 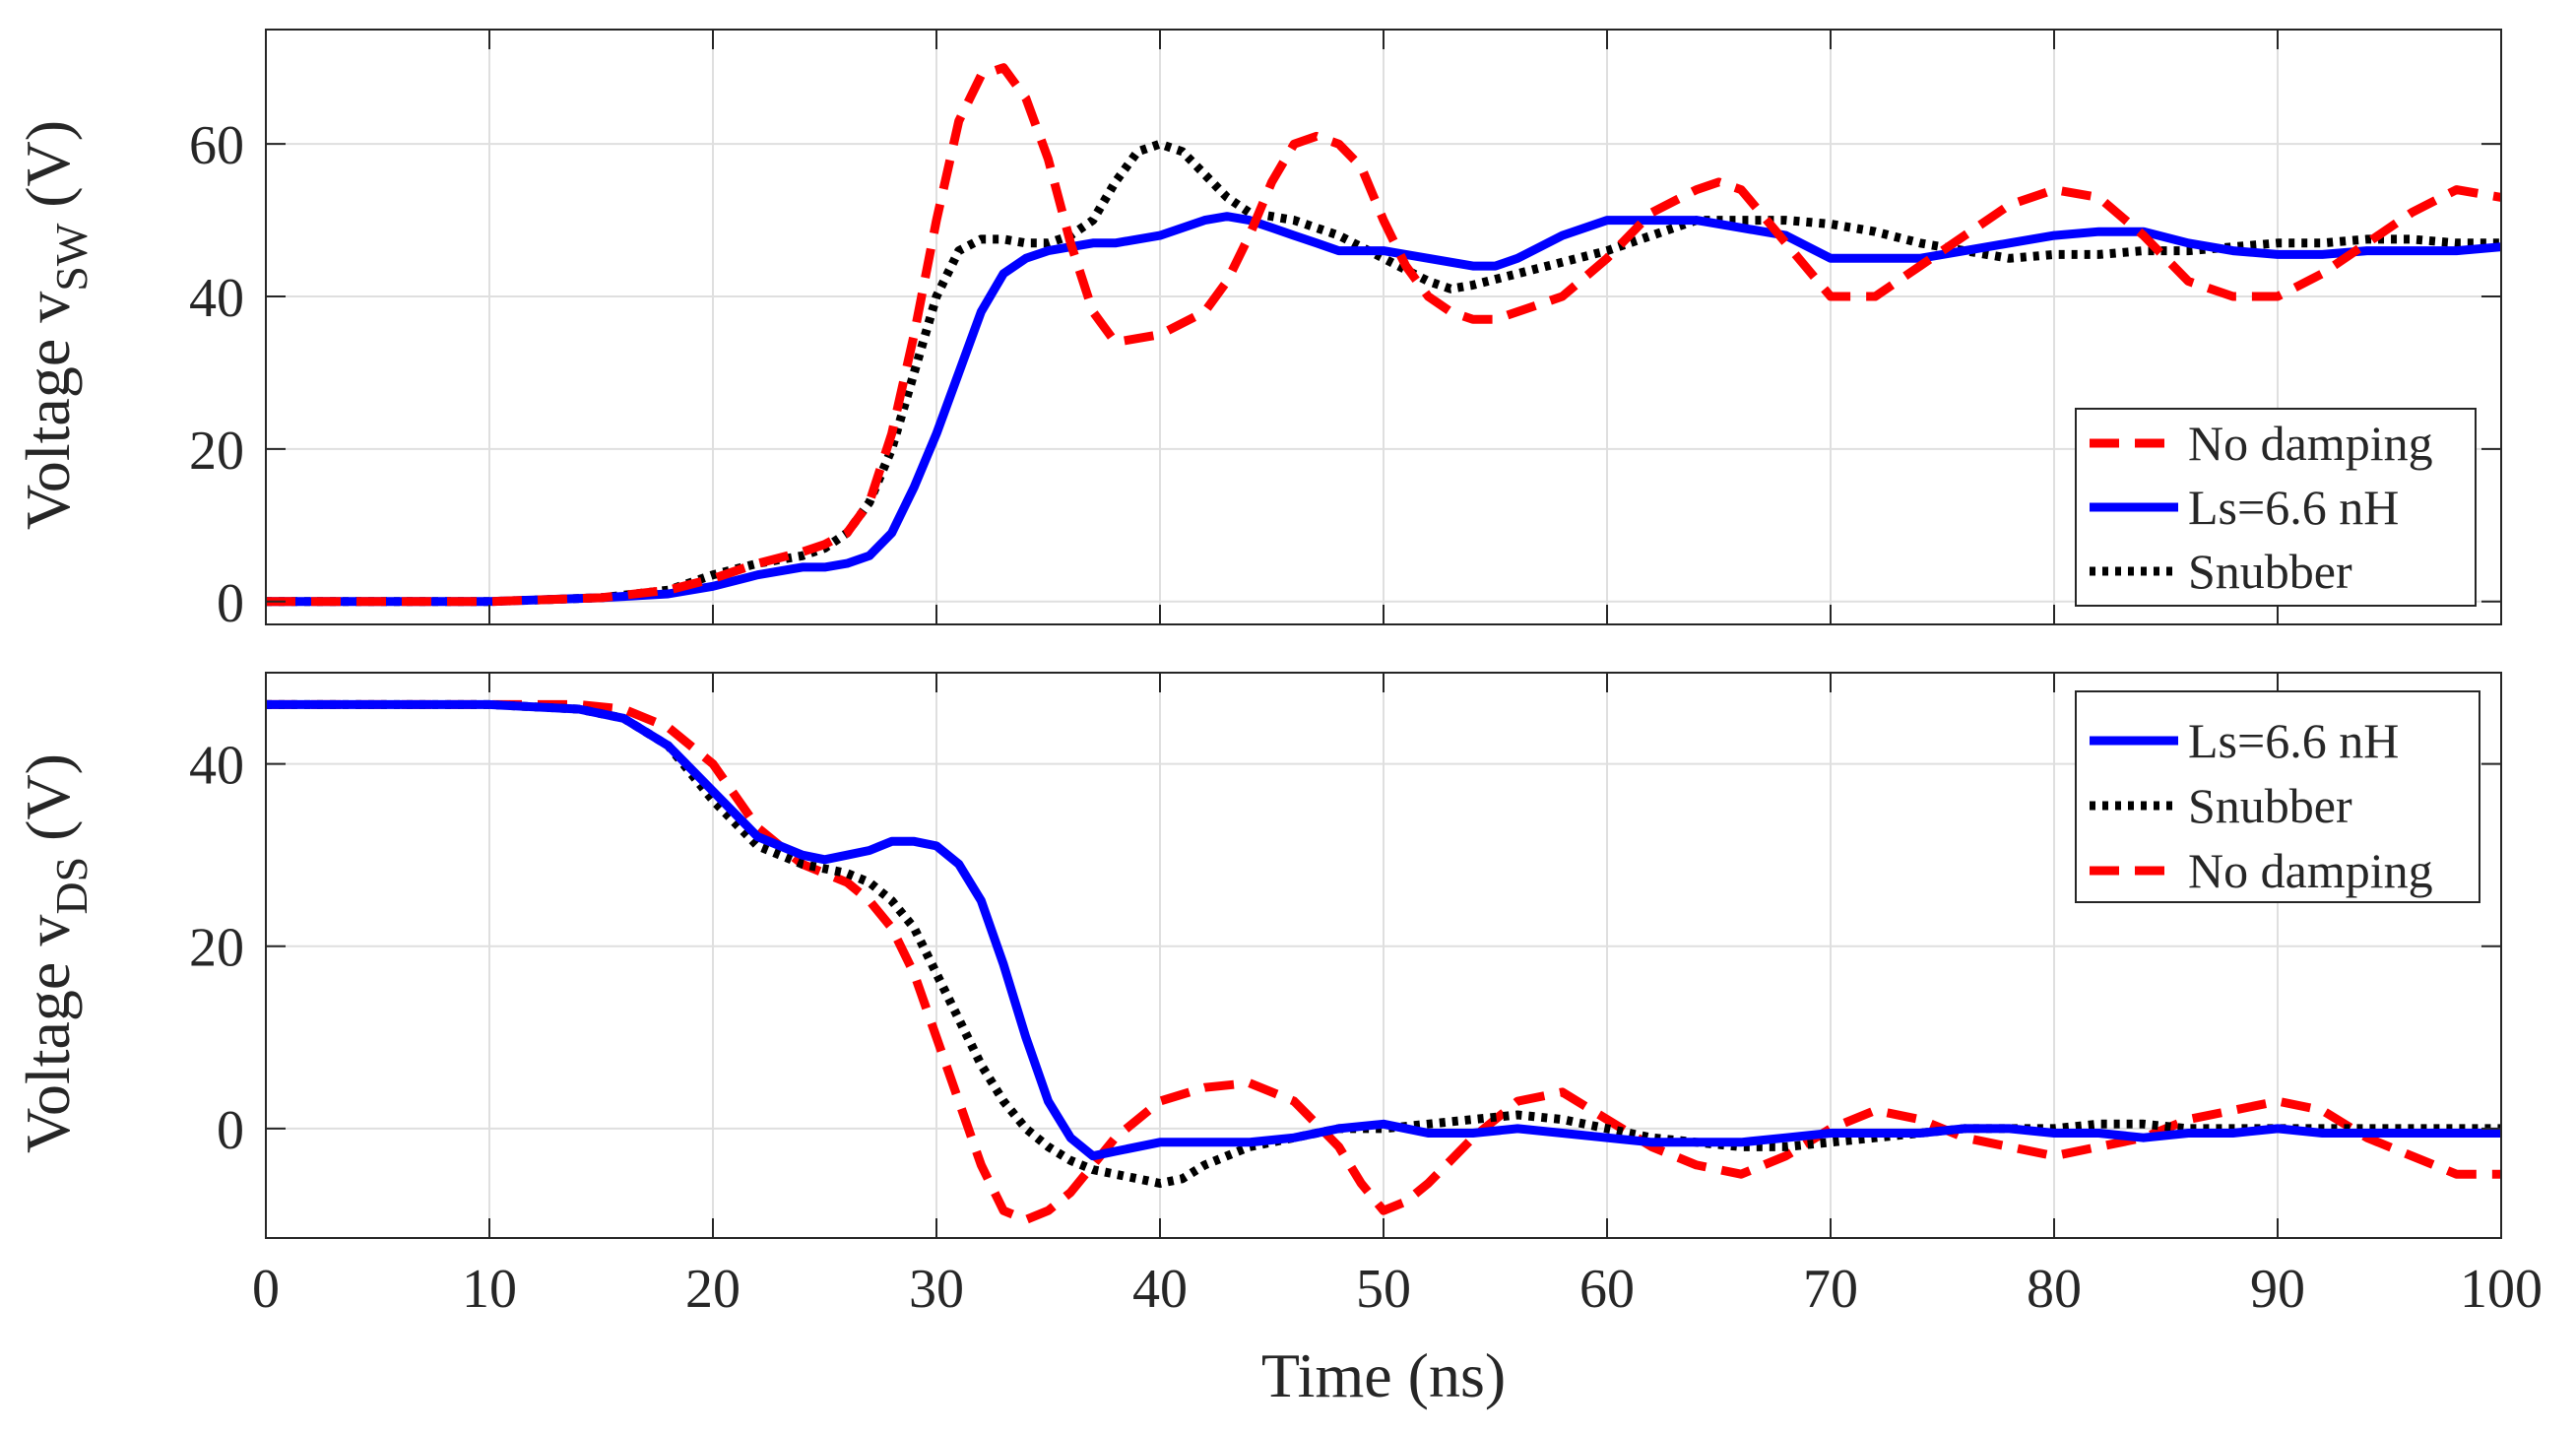 I want to click on bottom-legend: Ls=6.6 nH Snubber No damping, so click(x=2277, y=796).